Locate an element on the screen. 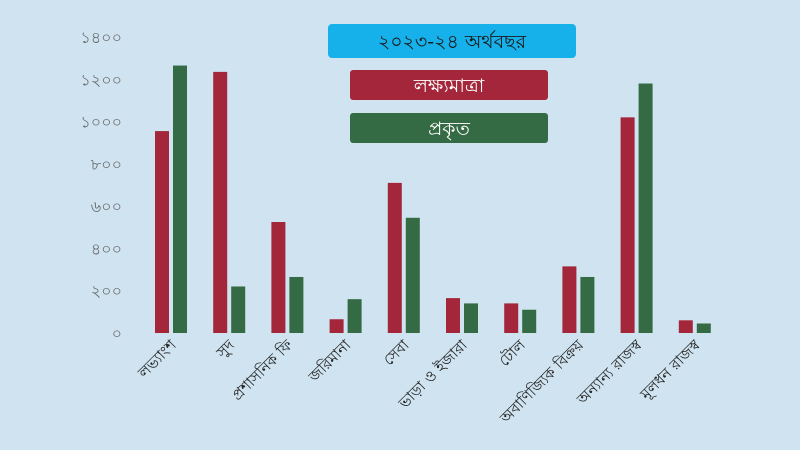 The height and width of the screenshot is (450, 800). legend-actual-label: প্রকৃত is located at coordinates (449, 129).